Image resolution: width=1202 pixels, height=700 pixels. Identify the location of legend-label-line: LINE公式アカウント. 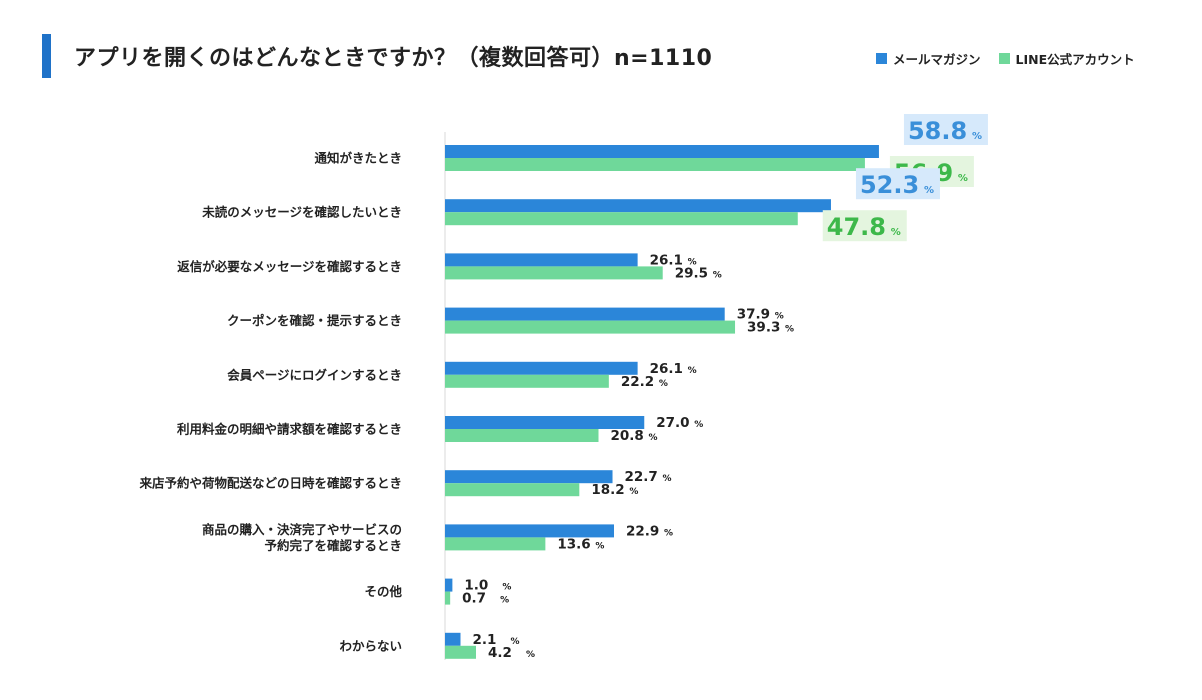
(1075, 59).